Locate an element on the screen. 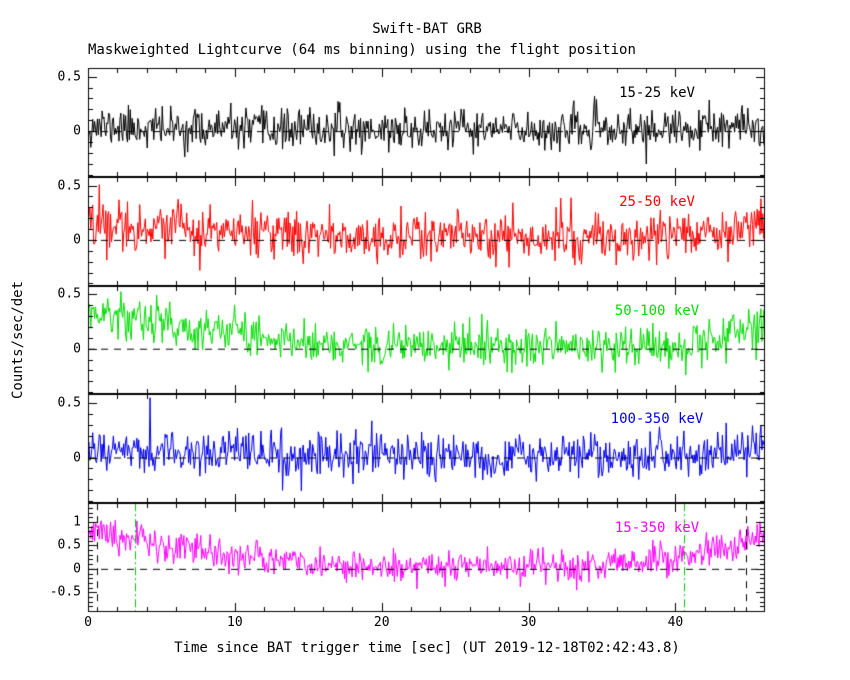 This screenshot has height=680, width=850. x-tick-label: 30 is located at coordinates (528, 622).